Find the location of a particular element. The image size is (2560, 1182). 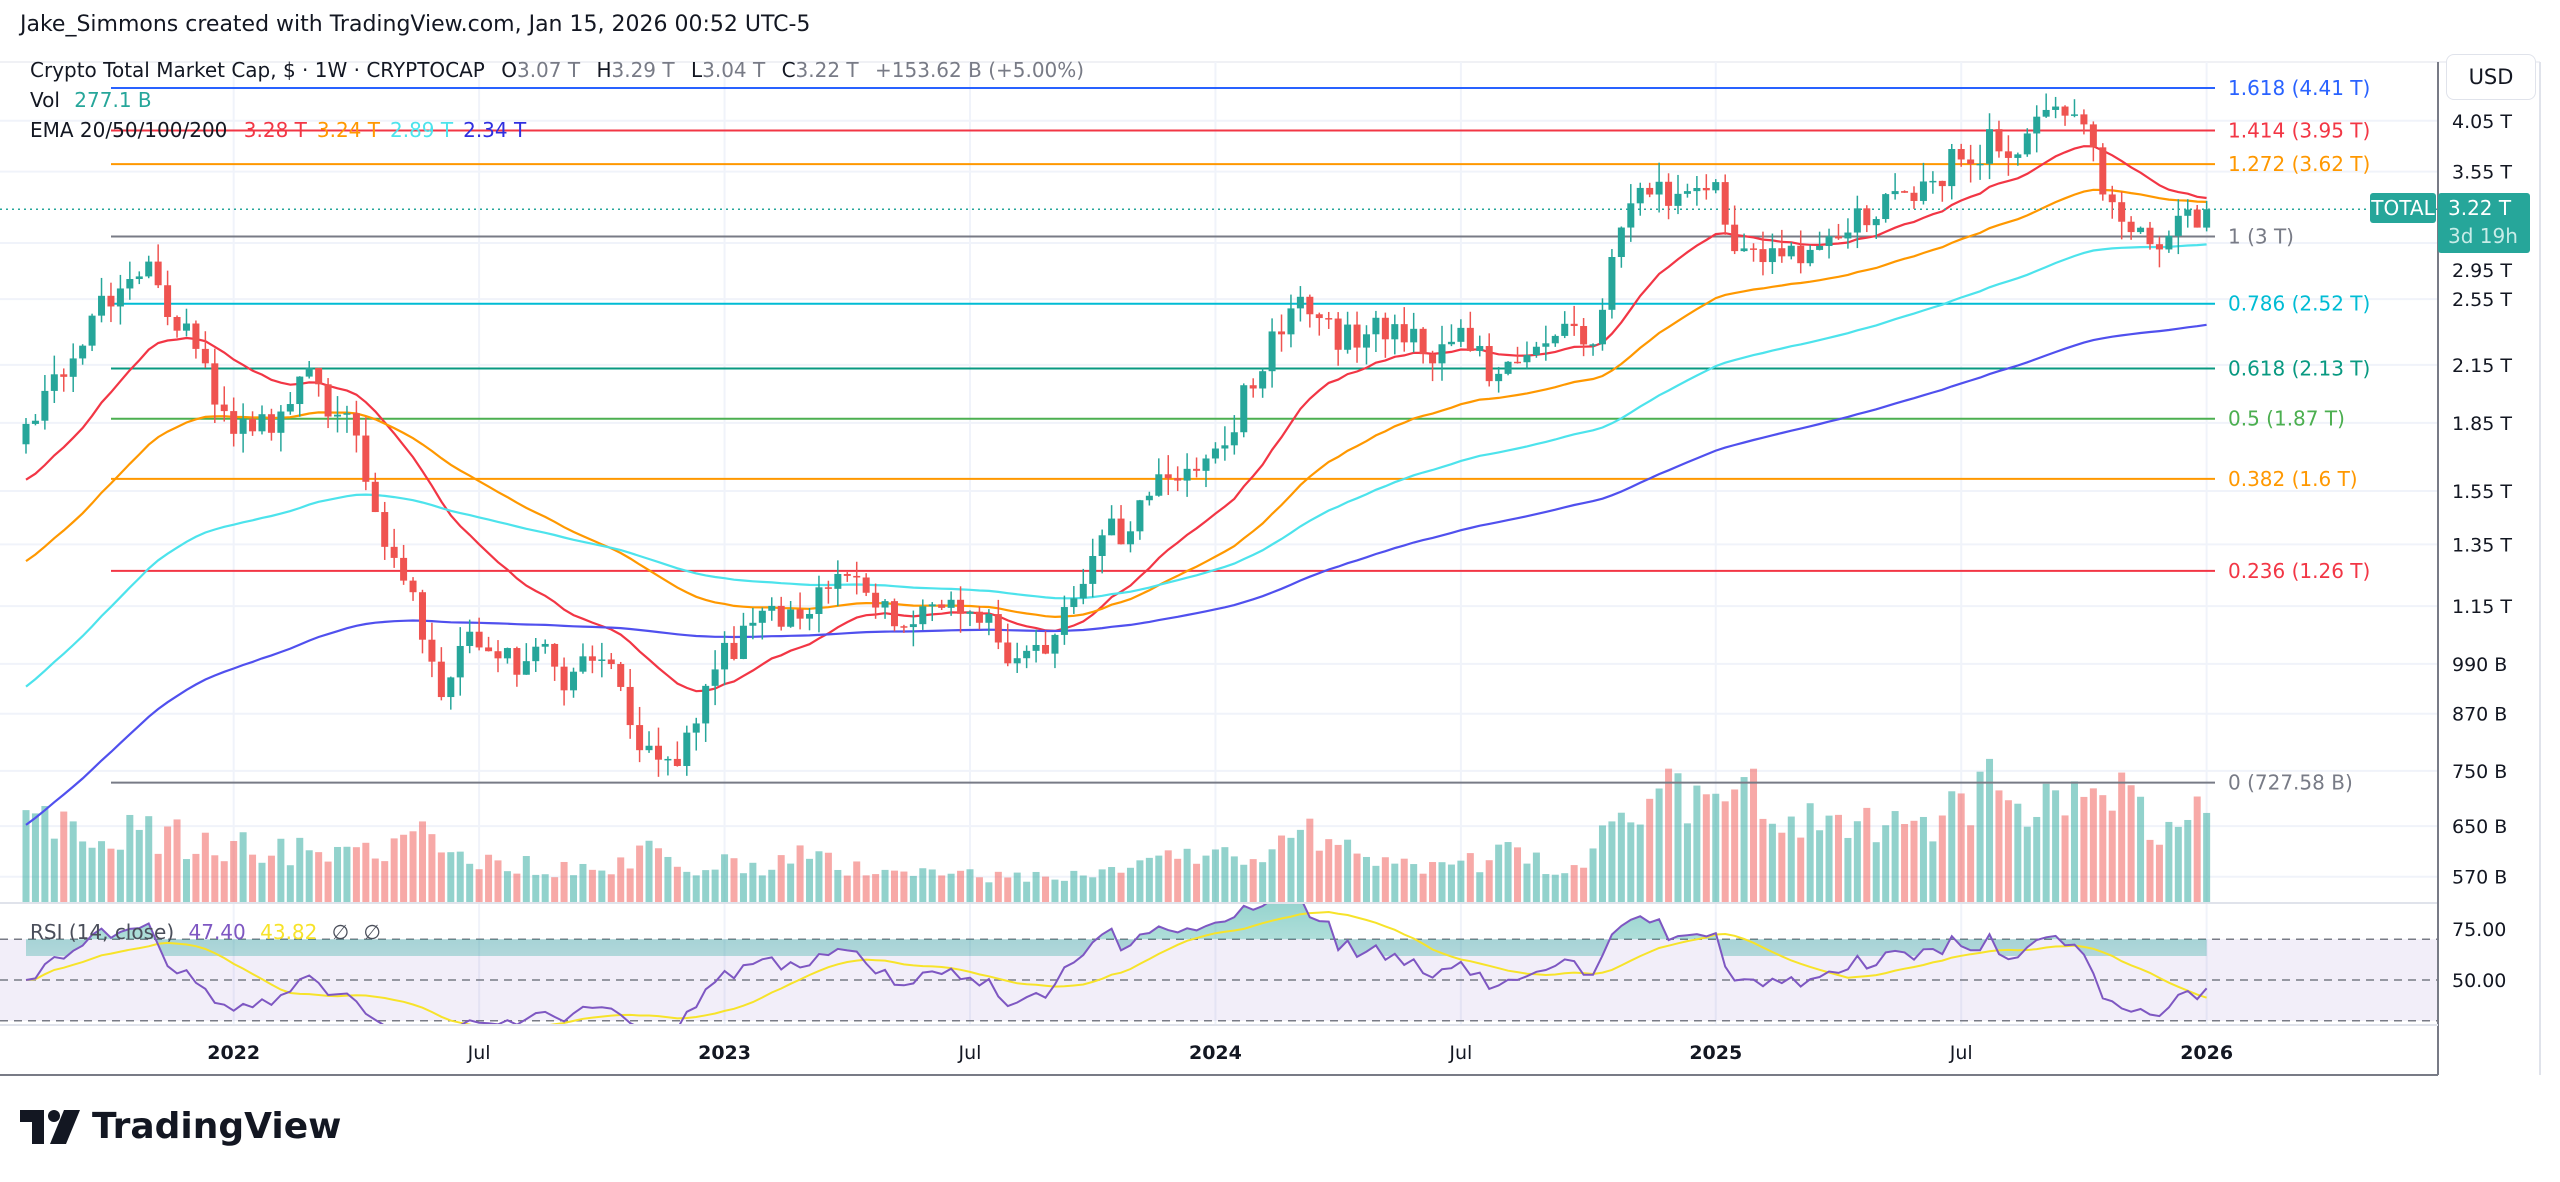

volume-bars is located at coordinates (1116, 830).